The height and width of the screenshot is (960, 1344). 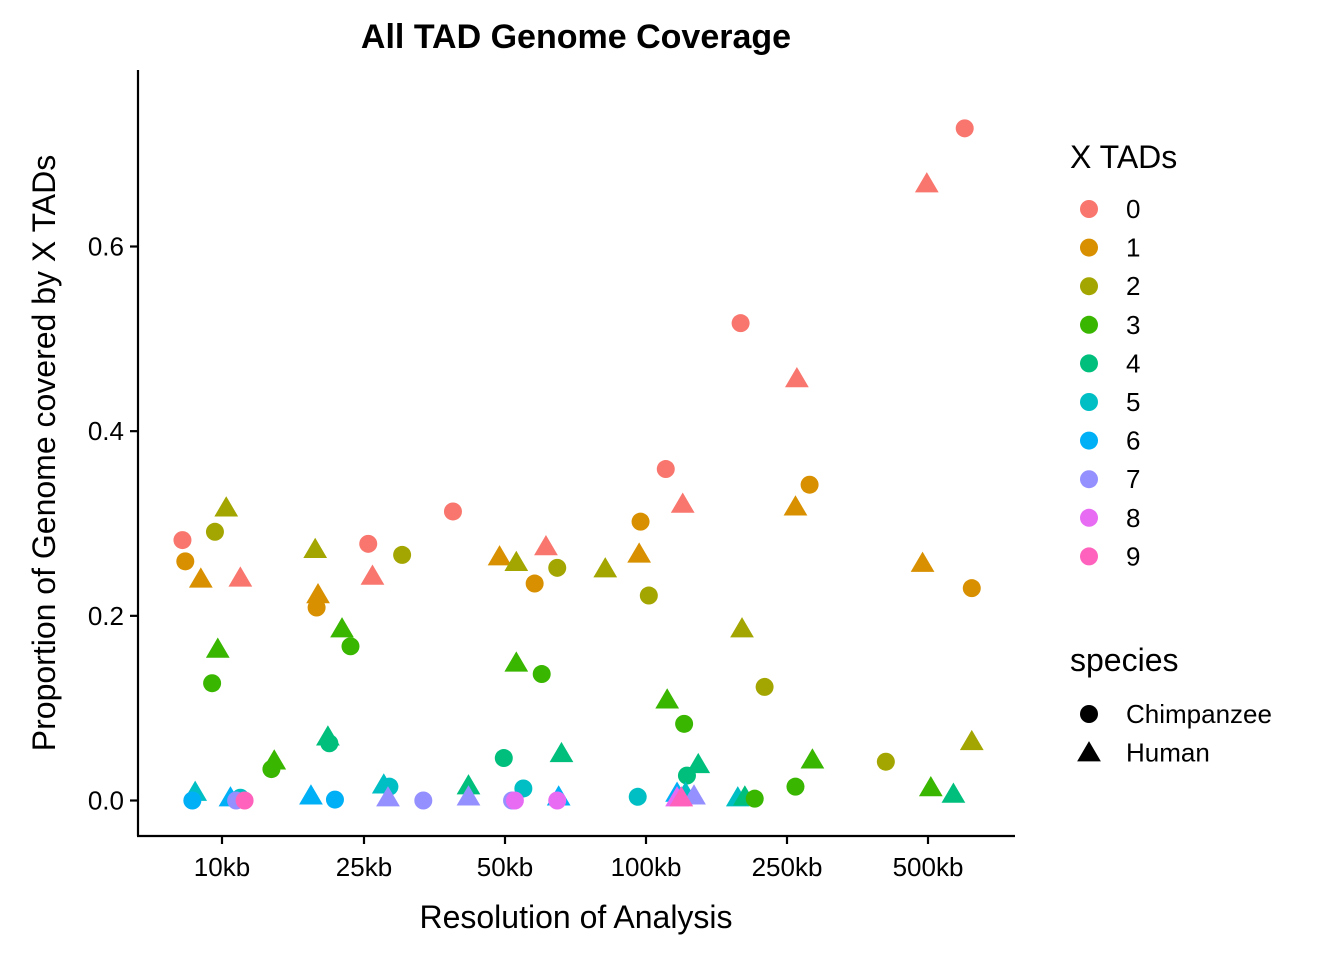 I want to click on legend-shape-triangle, so click(x=1089, y=751).